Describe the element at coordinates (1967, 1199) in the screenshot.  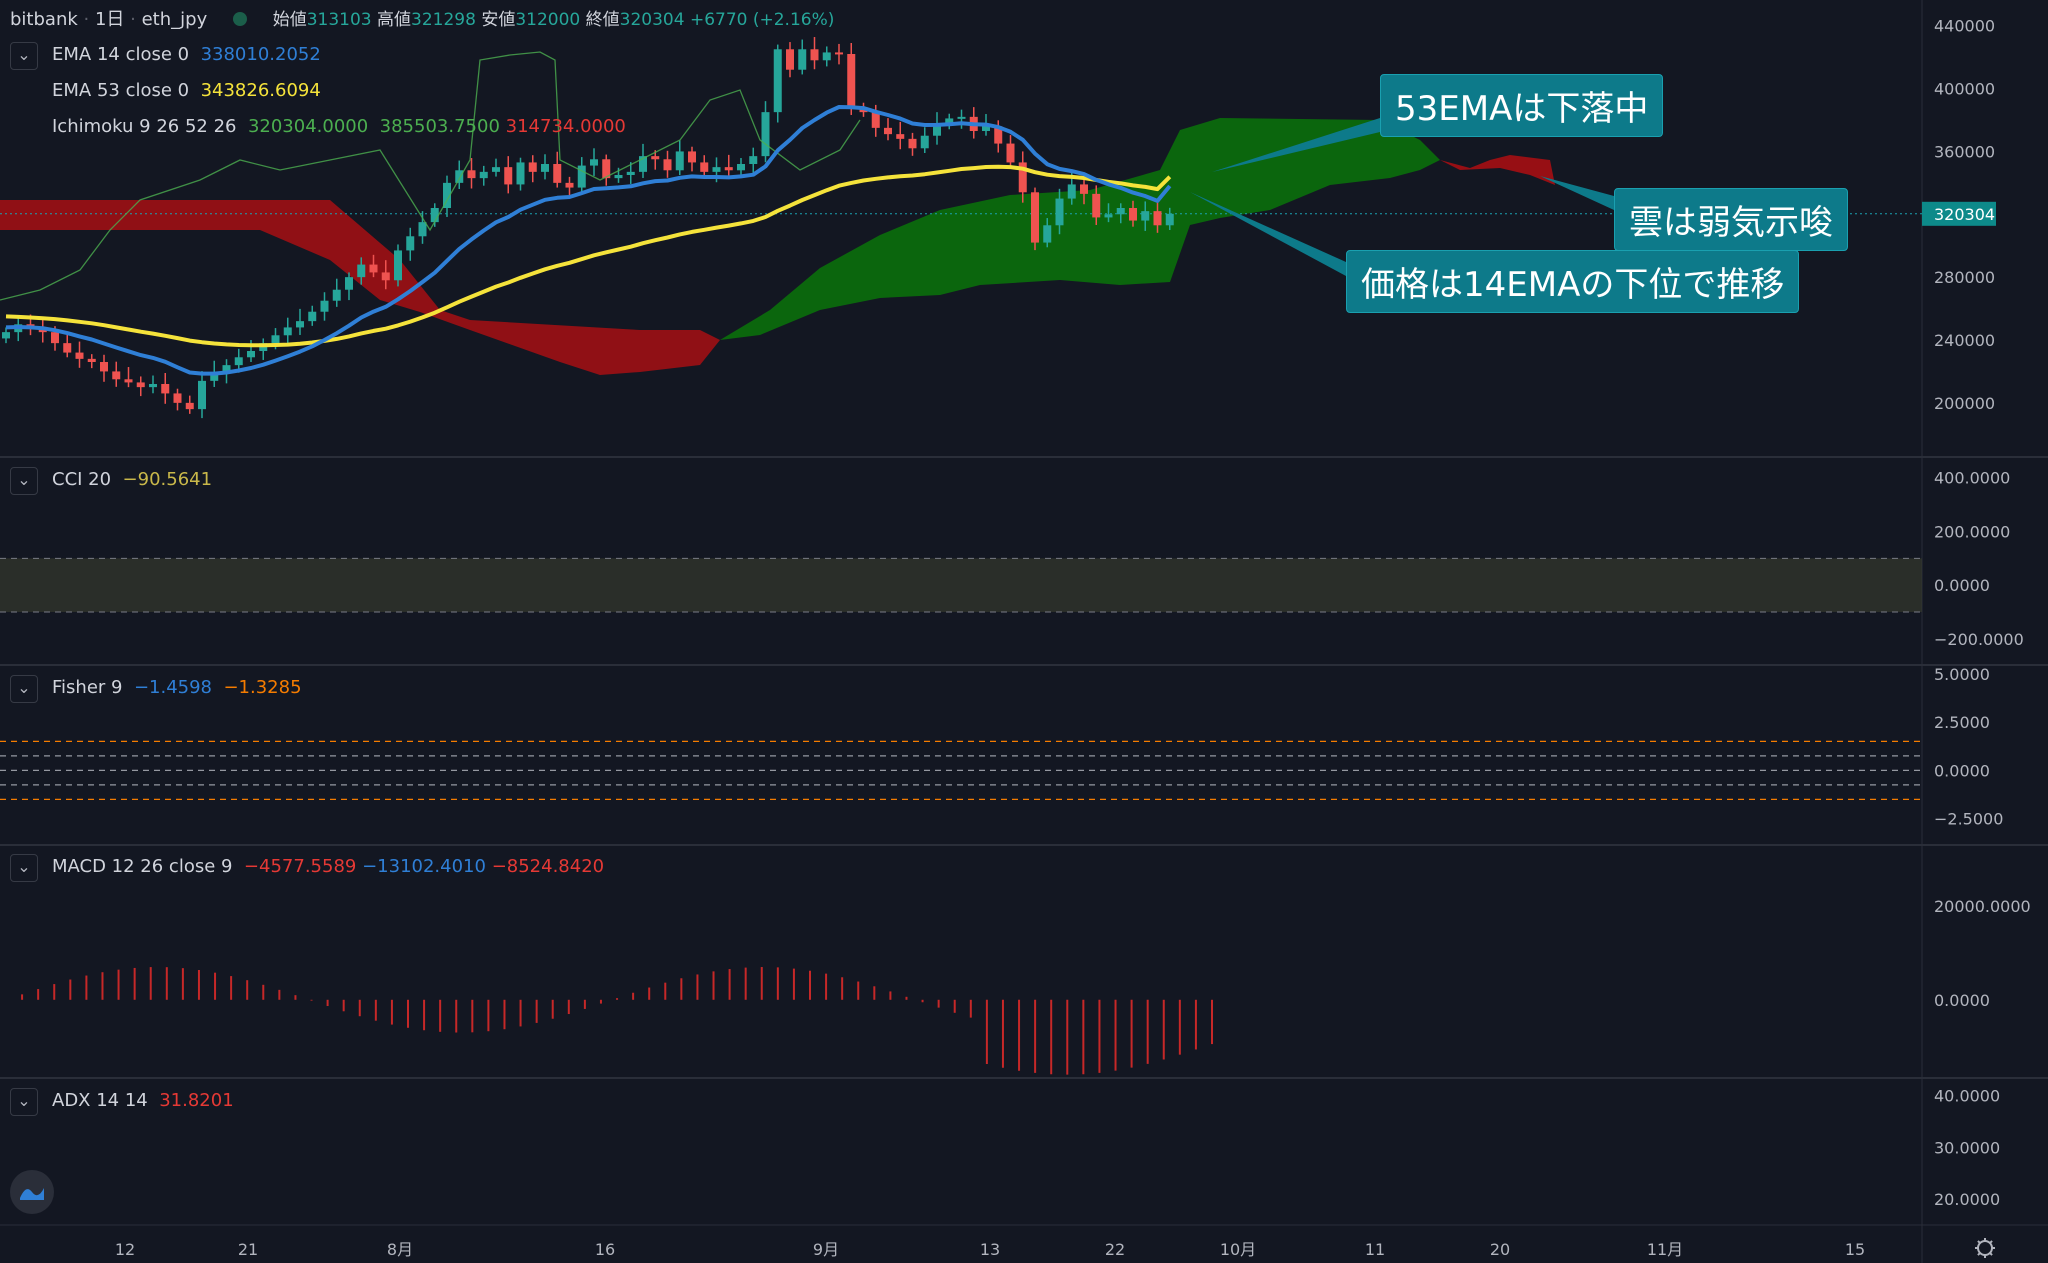
I see `adx-axis-tick: 20.0000` at that location.